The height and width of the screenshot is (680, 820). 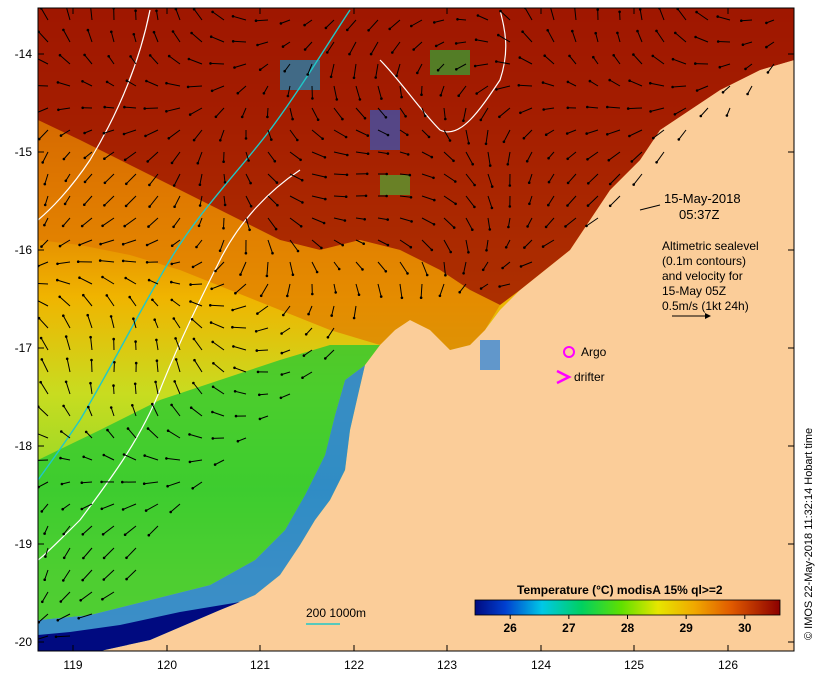 I want to click on lon-label: 123, so click(x=447, y=665).